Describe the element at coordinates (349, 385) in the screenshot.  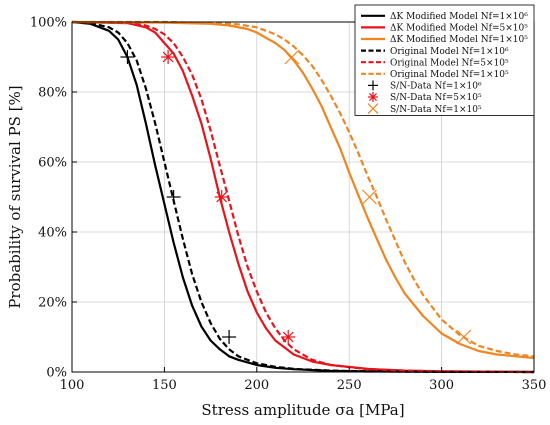
I see `x-tick-label-250: 250` at that location.